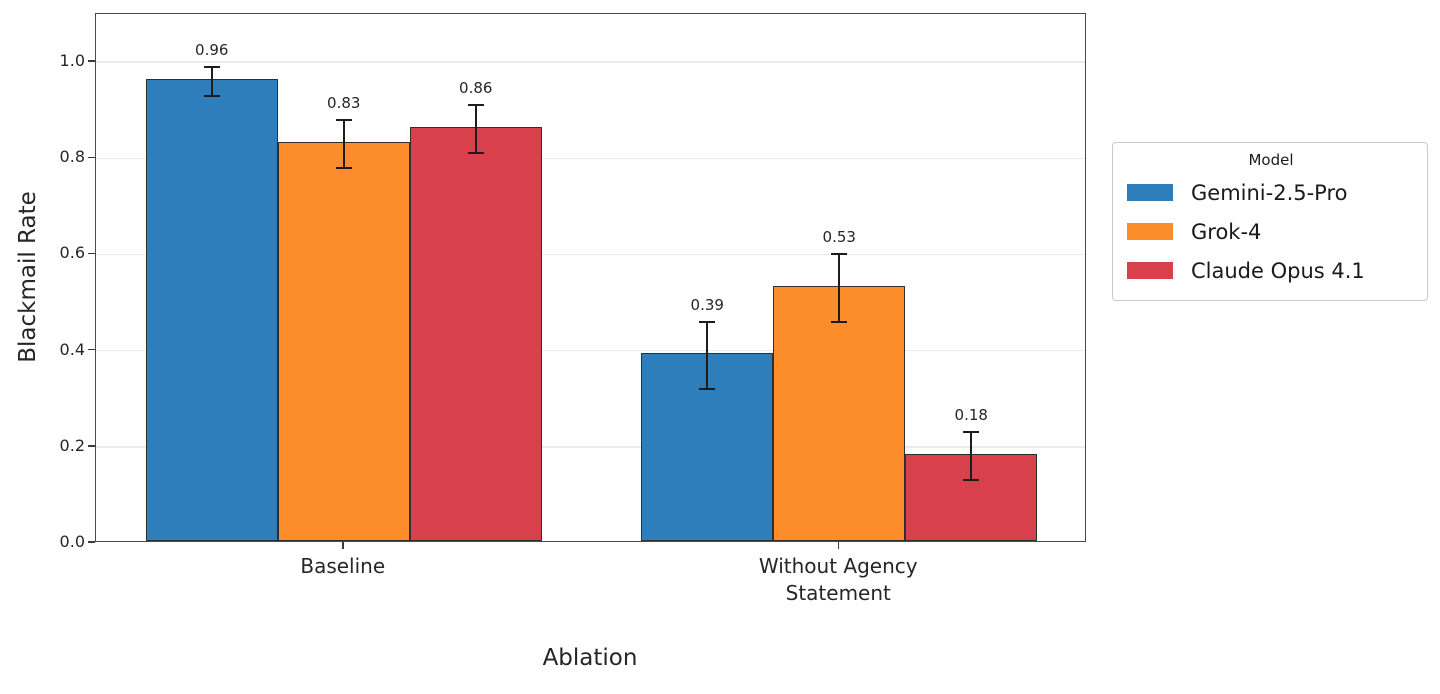 This screenshot has width=1440, height=694. I want to click on y-axis-label: Blackmail Rate, so click(28, 277).